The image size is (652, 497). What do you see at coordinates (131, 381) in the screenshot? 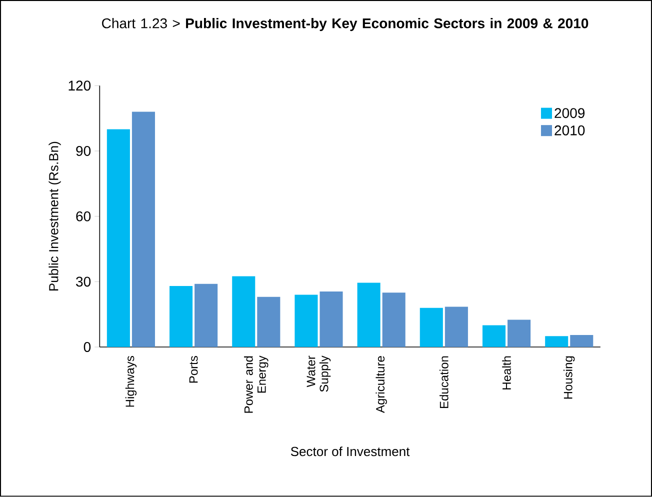
I see `x-tick-label: Highways` at bounding box center [131, 381].